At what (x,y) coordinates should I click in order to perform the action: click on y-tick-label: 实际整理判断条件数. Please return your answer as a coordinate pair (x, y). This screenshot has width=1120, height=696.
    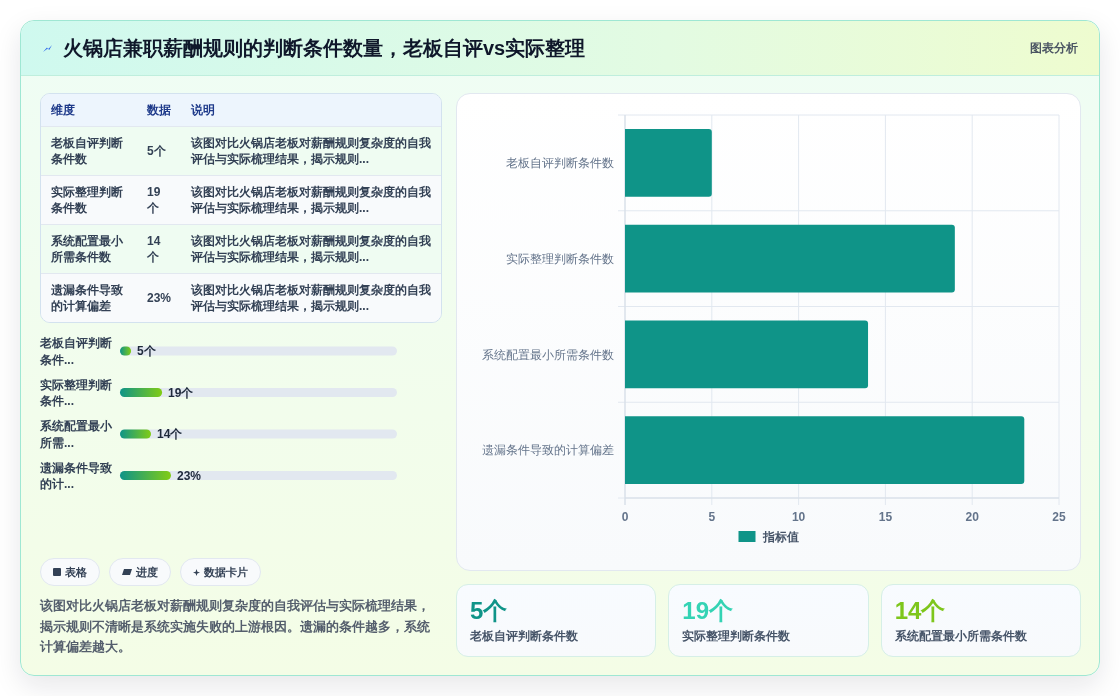
    Looking at the image, I should click on (560, 258).